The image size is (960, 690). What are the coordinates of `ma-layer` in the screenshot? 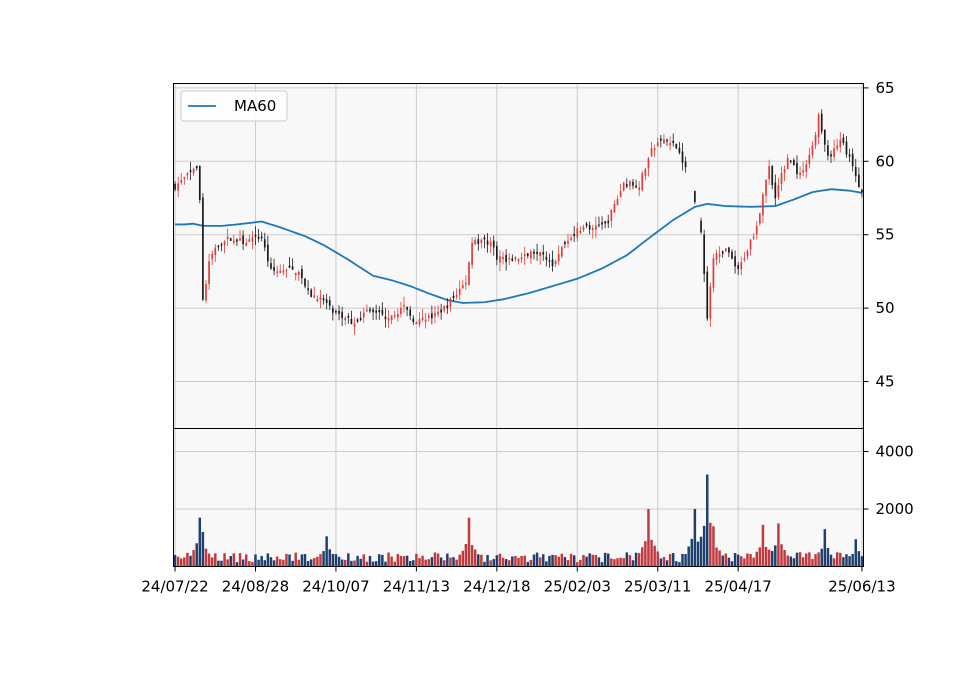 It's located at (519, 246).